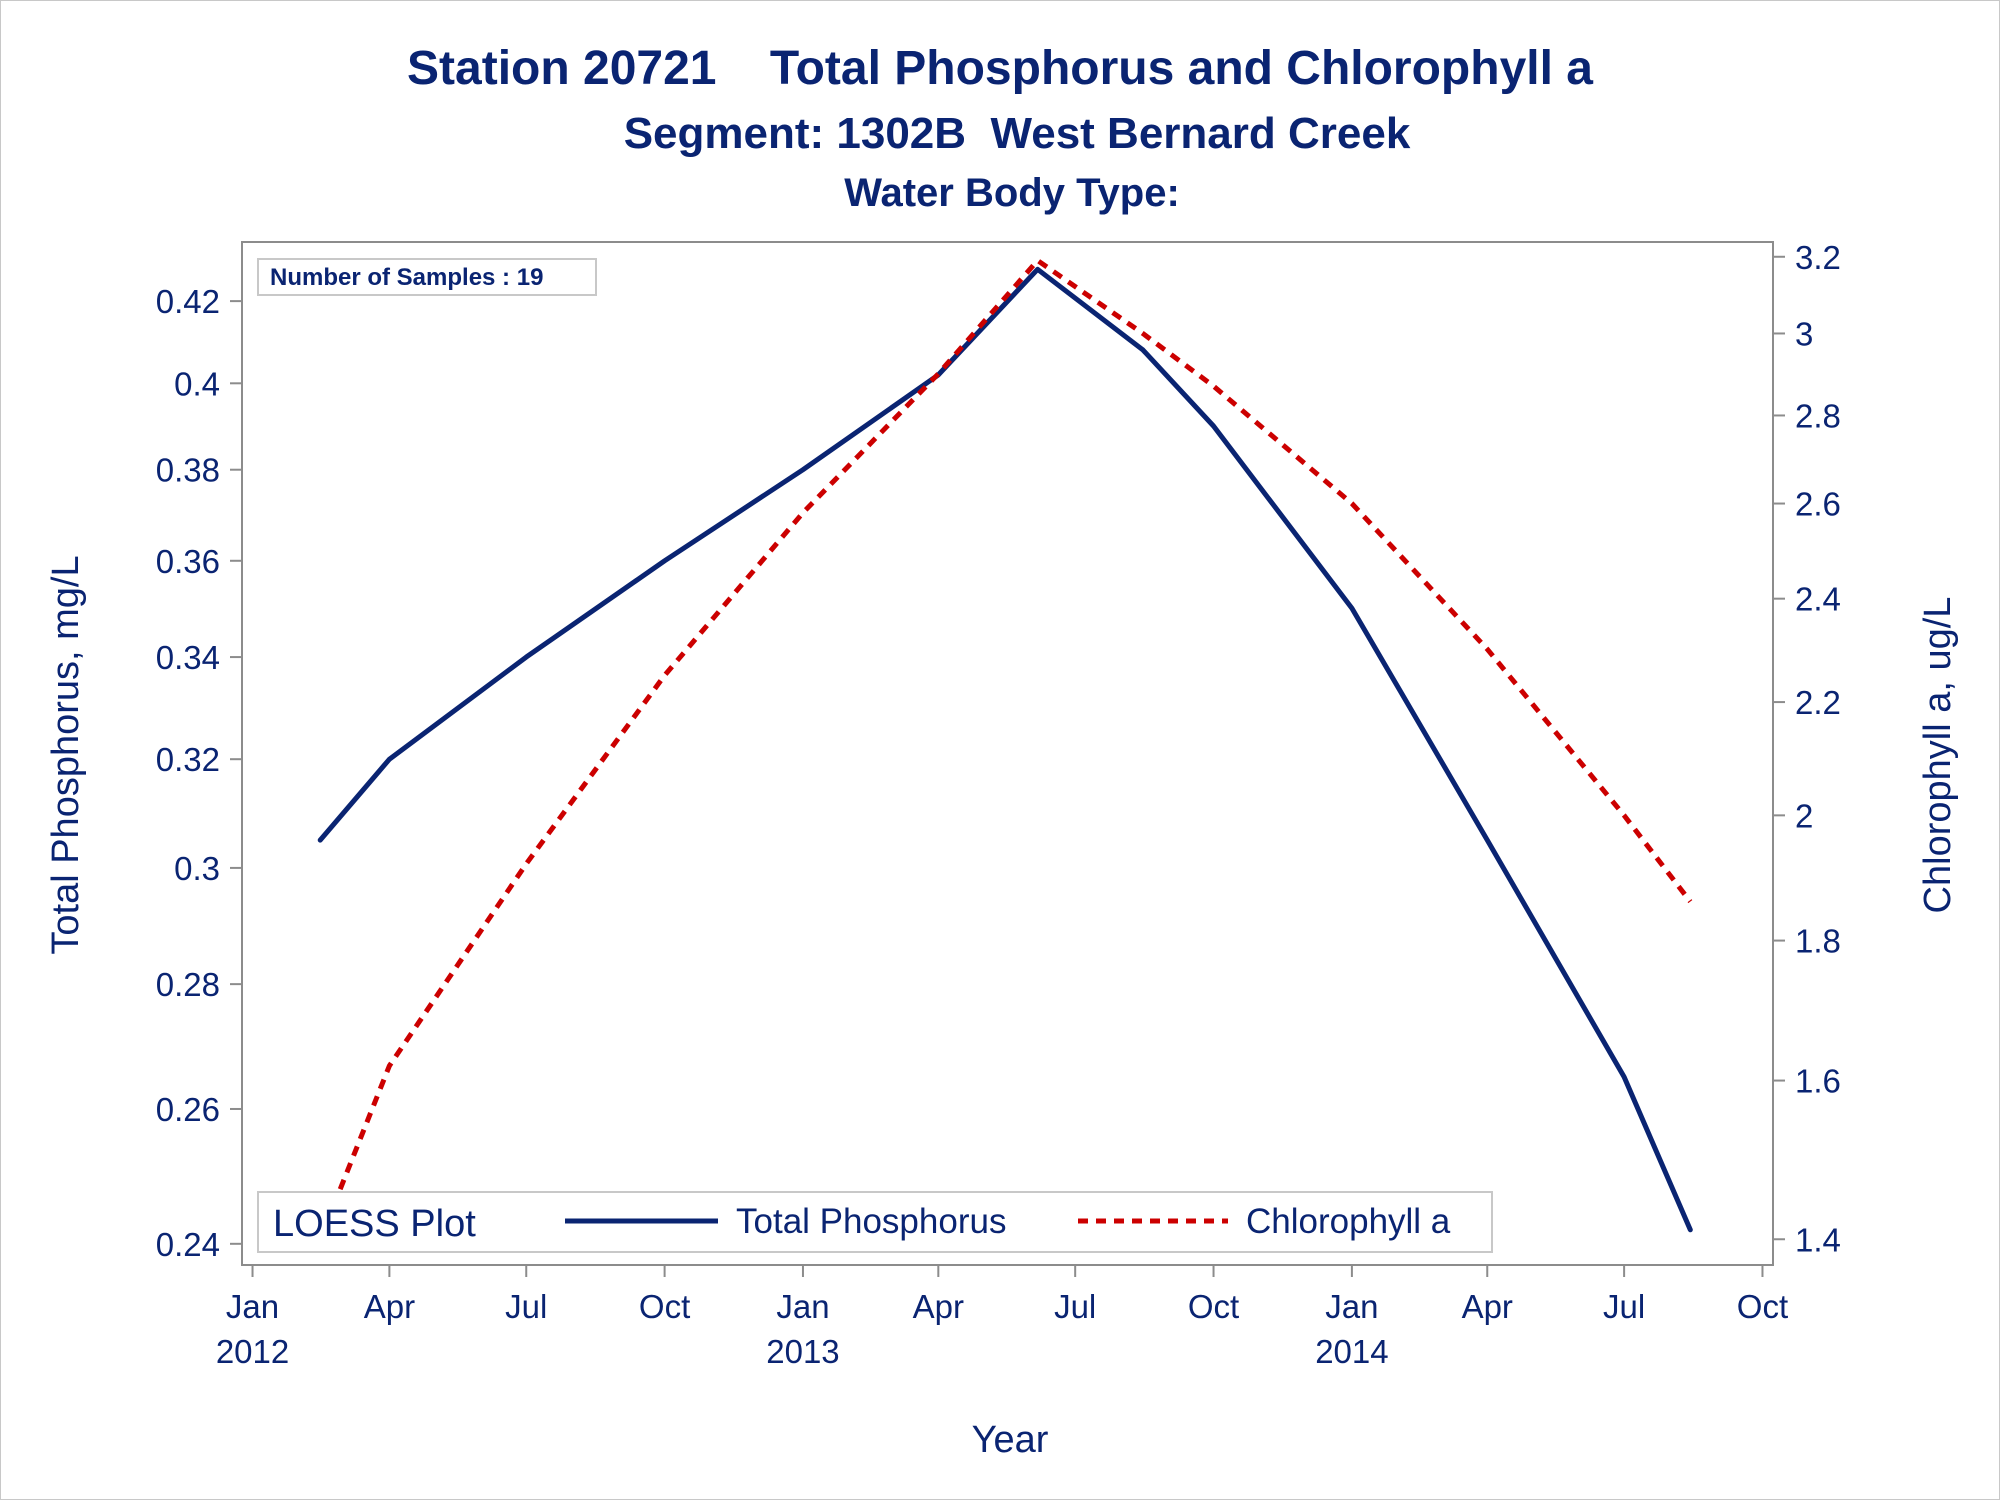  Describe the element at coordinates (188, 759) in the screenshot. I see `y-left-tick-label: 0.32` at that location.